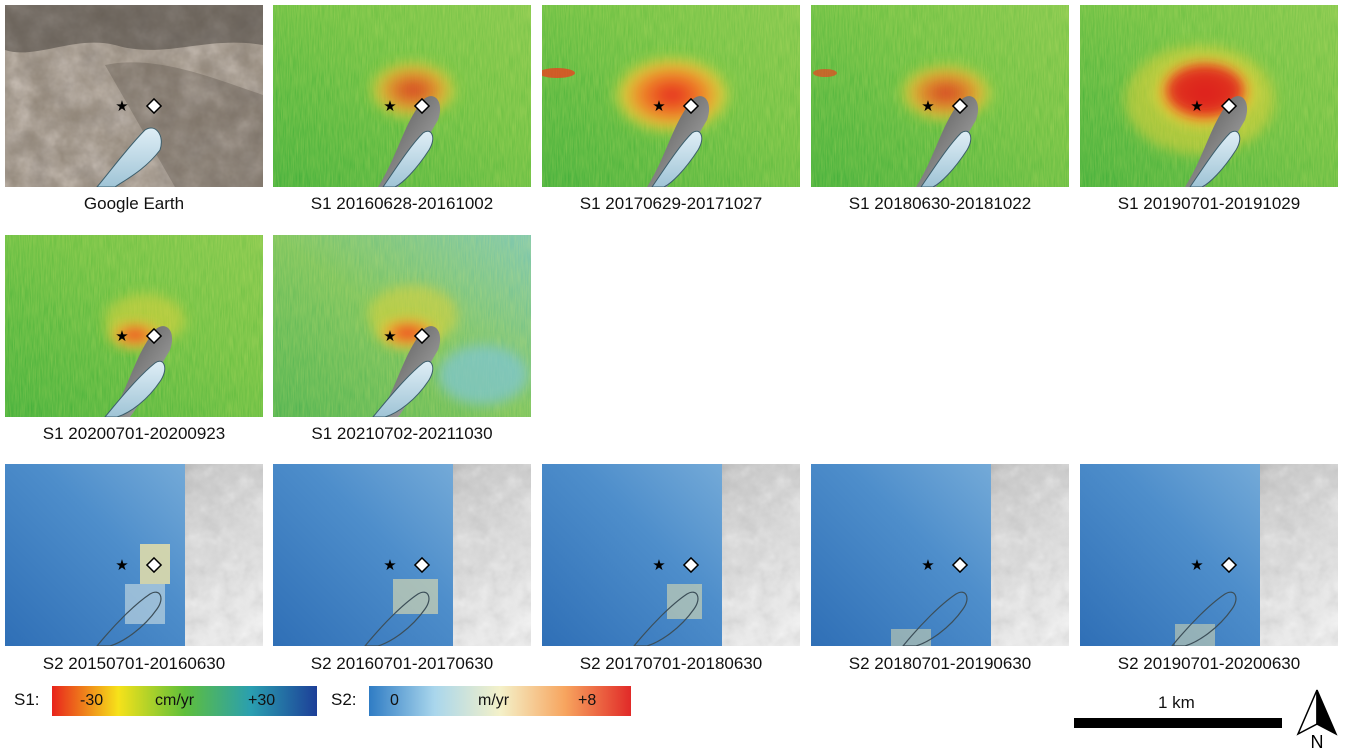  Describe the element at coordinates (940, 663) in the screenshot. I see `panel-caption: S2 20180701-20190630` at that location.